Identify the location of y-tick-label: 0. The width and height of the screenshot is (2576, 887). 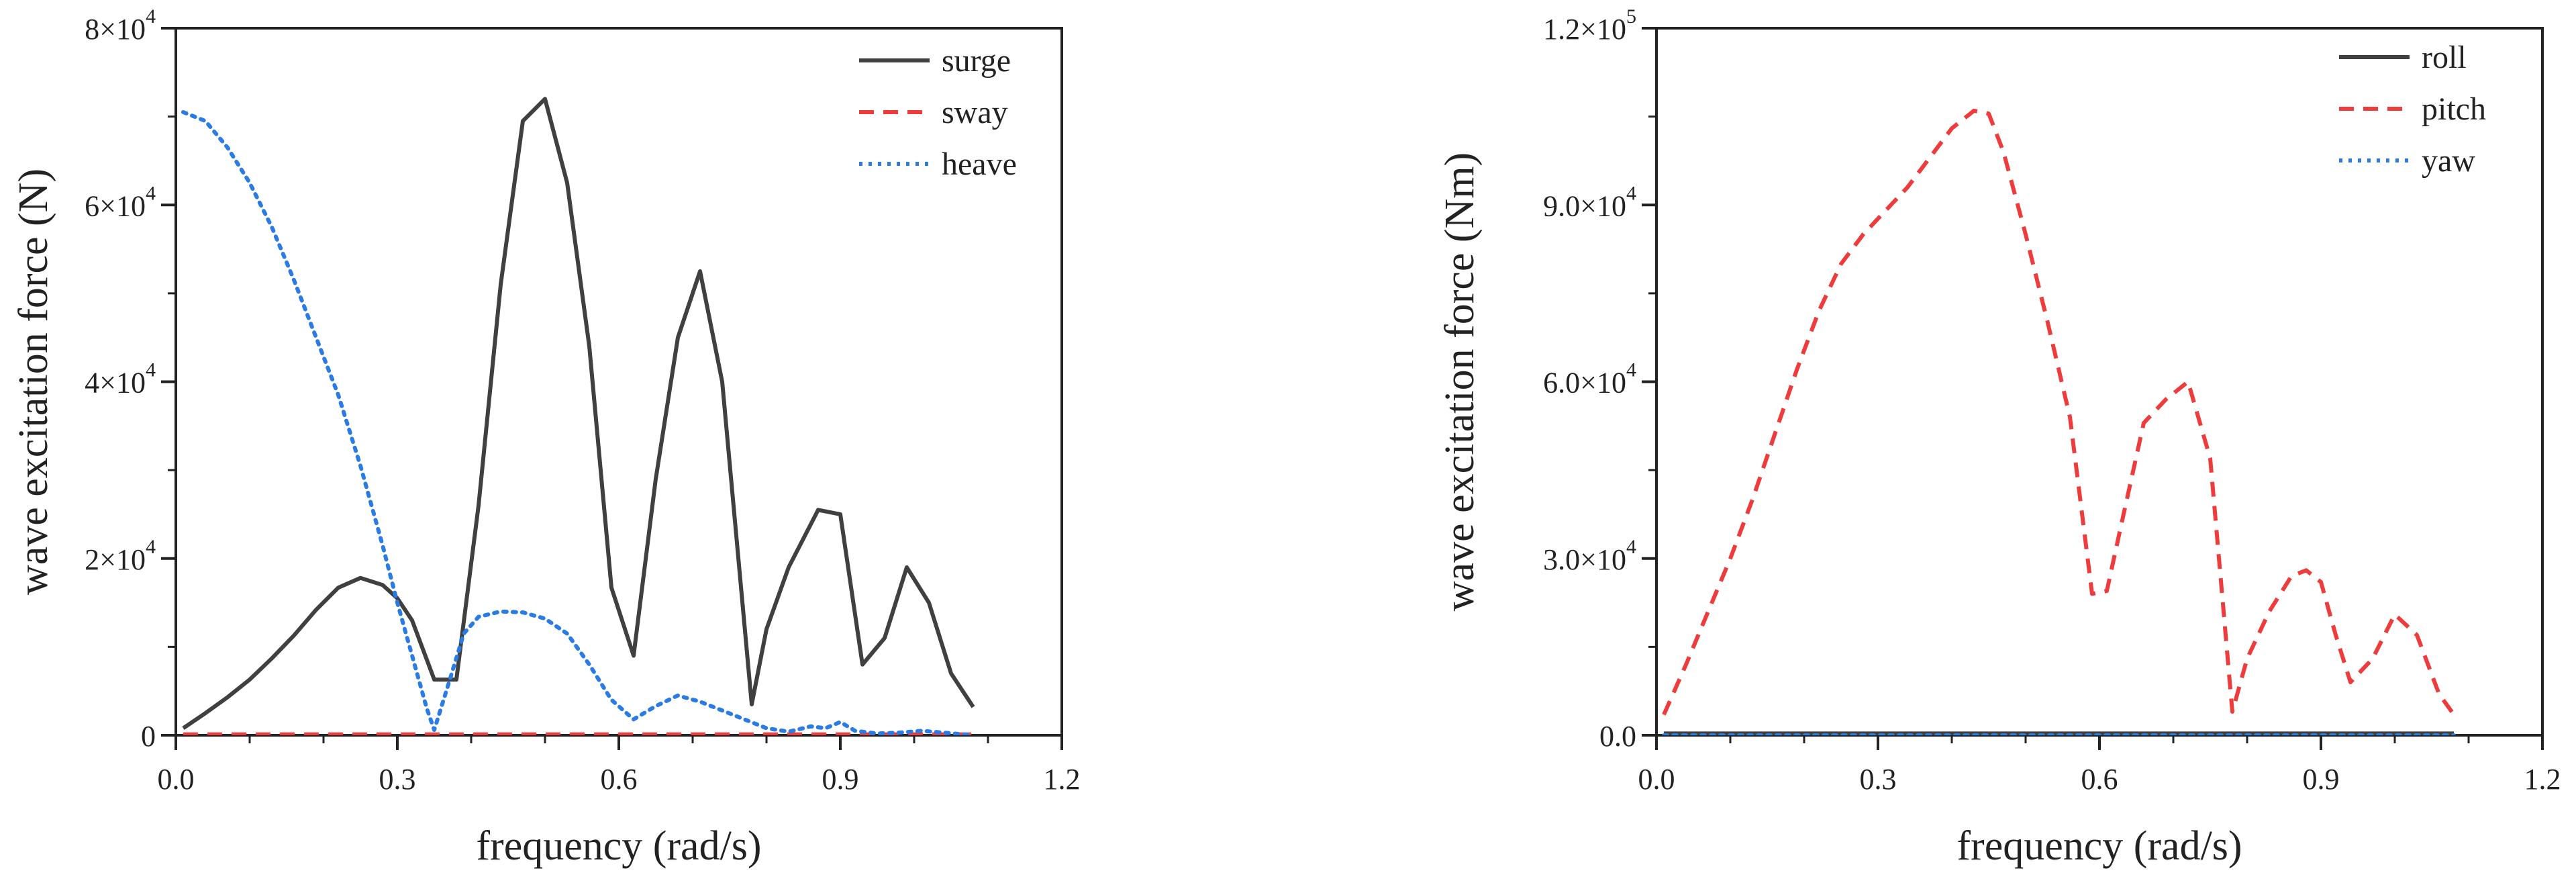
(148, 736).